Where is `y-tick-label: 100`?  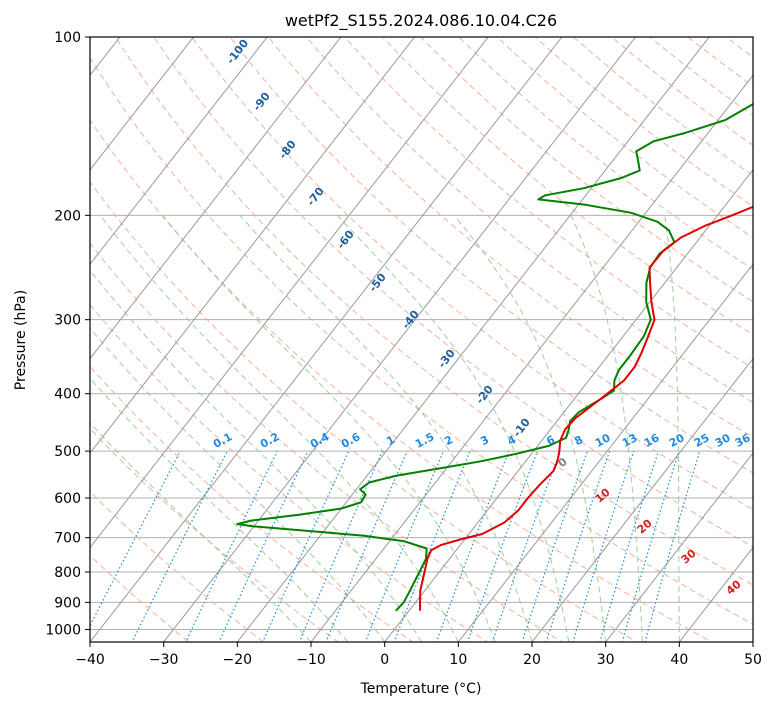
y-tick-label: 100 is located at coordinates (67, 38).